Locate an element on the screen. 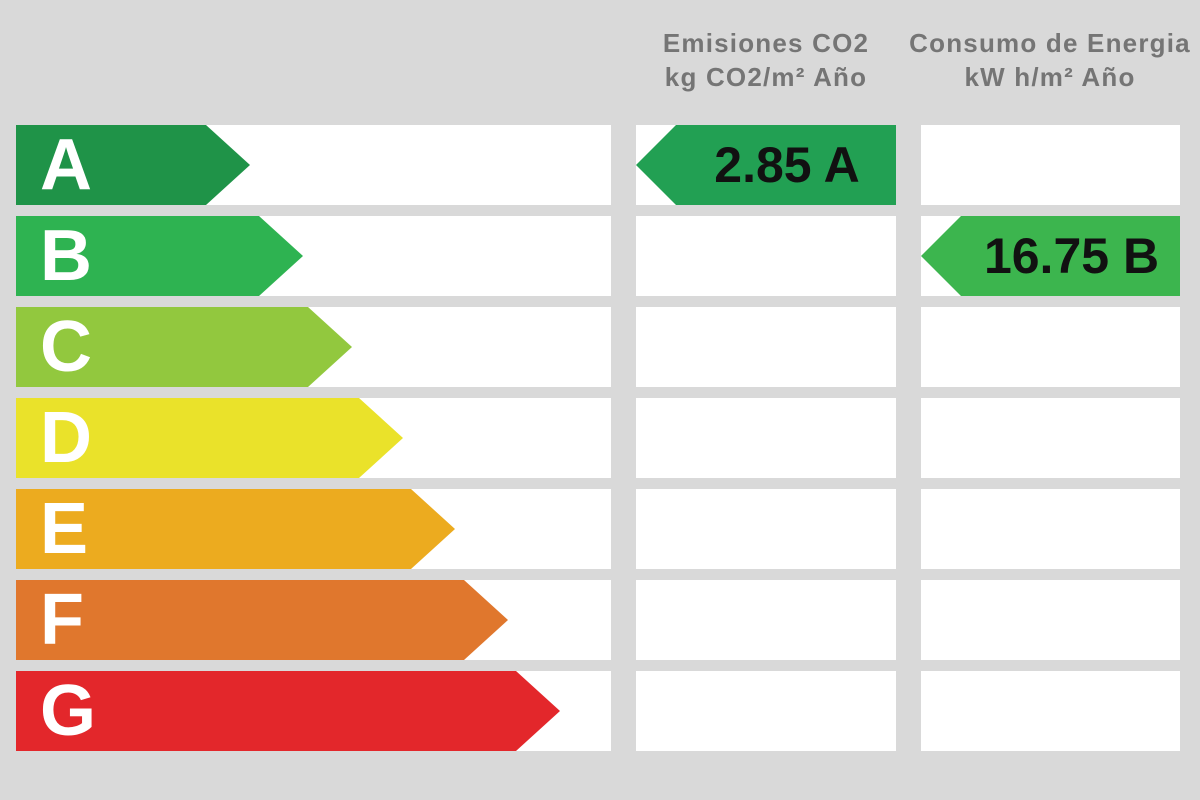 The height and width of the screenshot is (800, 1200). rating-row: B 16.75 B is located at coordinates (600, 256).